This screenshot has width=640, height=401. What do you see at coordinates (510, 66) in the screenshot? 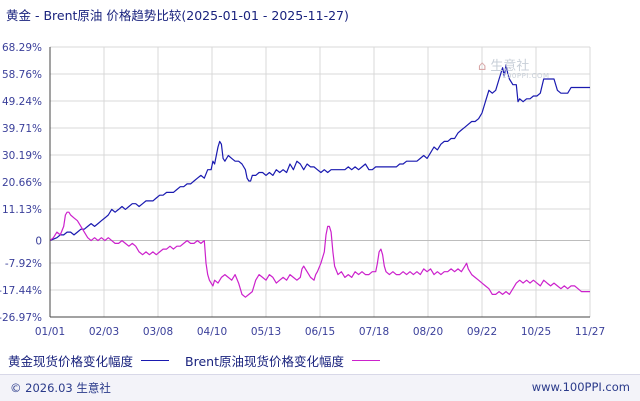
I see `watermark-name: 生意社` at bounding box center [510, 66].